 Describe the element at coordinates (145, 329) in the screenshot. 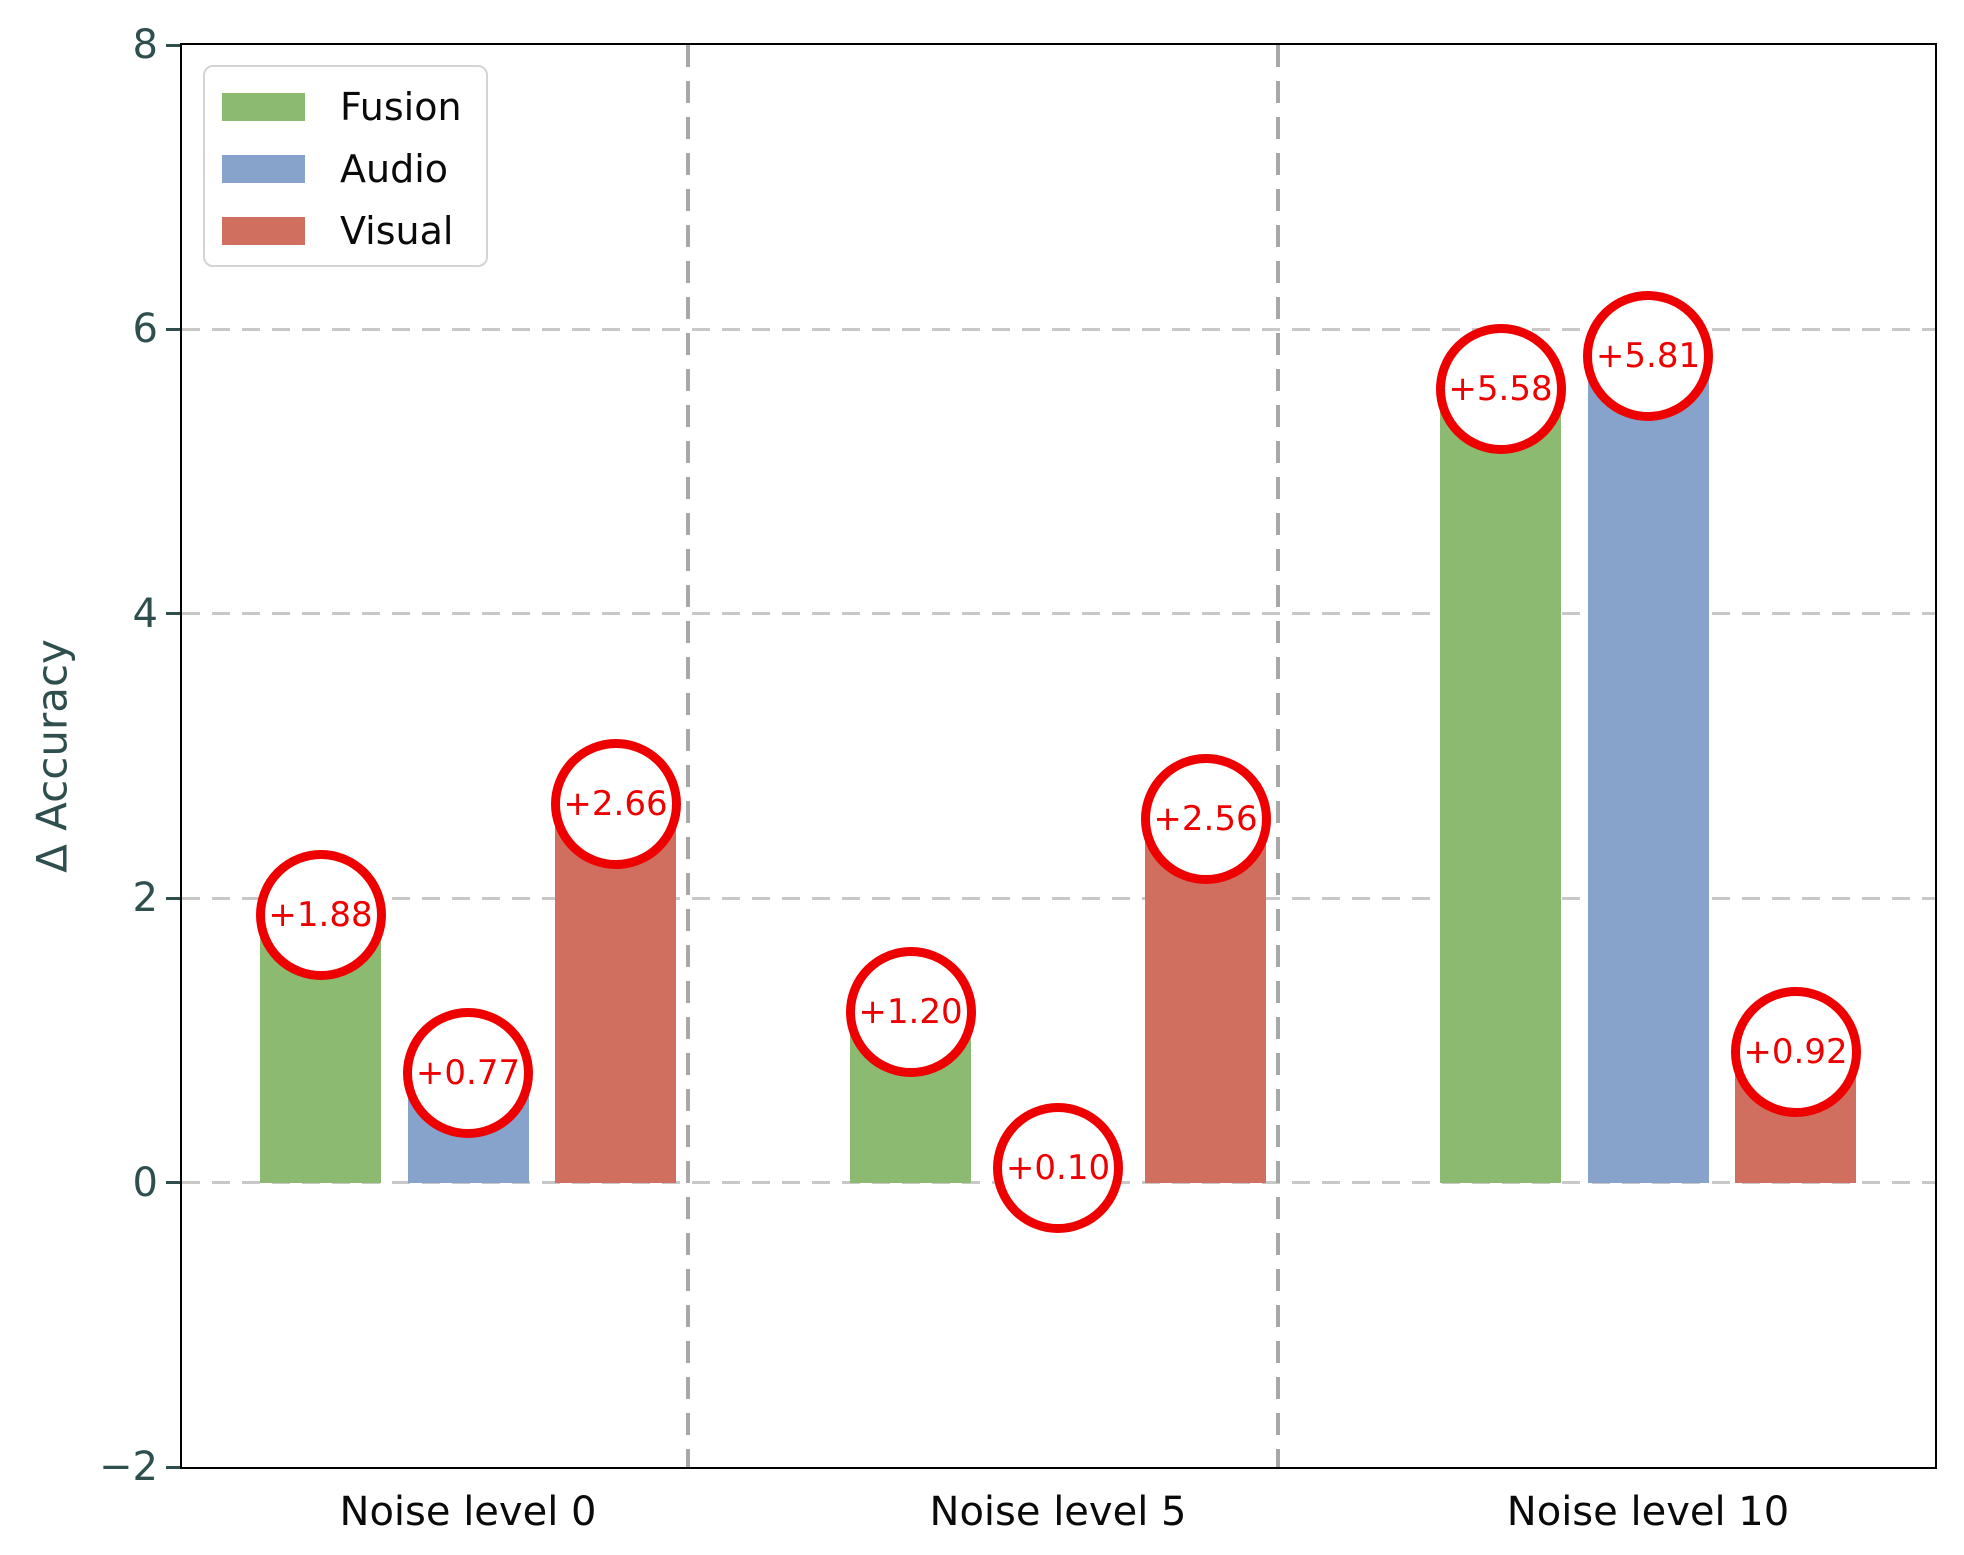

I see `y-tick-label-6: 6` at that location.